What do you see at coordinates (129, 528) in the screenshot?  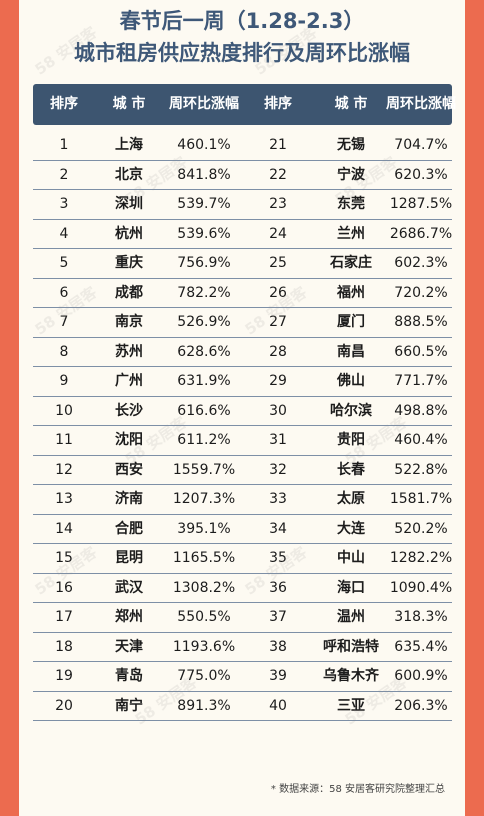 I see `cell-city-left: 合肥` at bounding box center [129, 528].